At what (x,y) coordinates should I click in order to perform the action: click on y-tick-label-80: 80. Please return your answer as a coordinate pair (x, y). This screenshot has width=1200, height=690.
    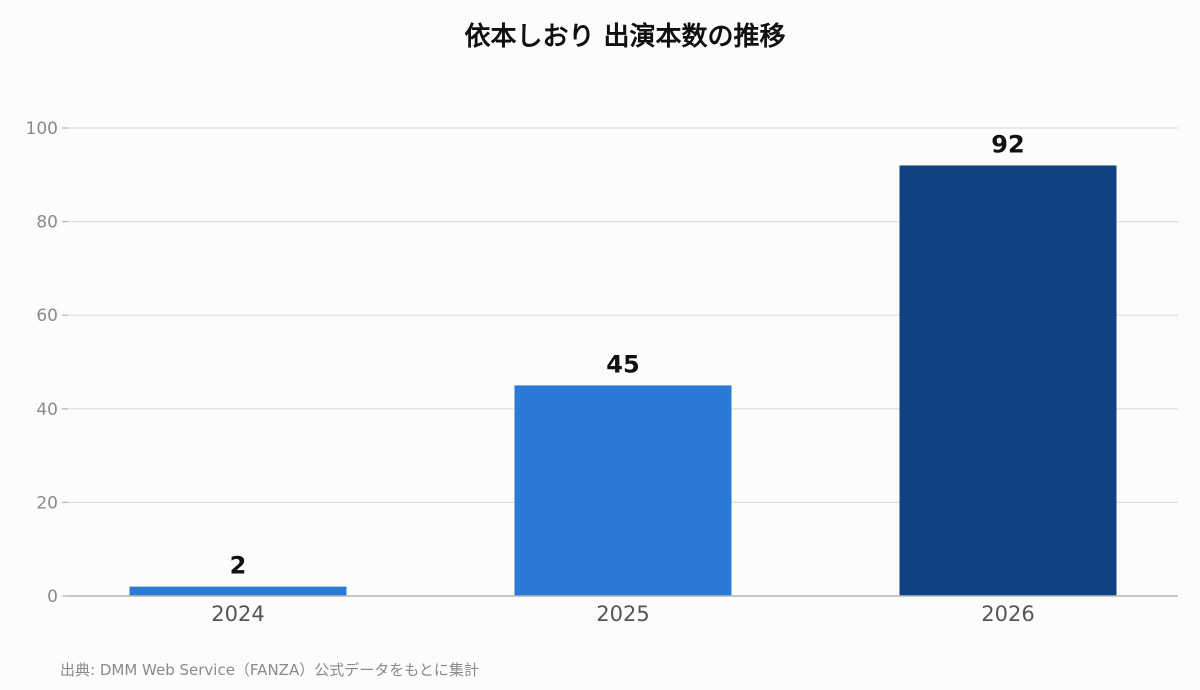
    Looking at the image, I should click on (47, 223).